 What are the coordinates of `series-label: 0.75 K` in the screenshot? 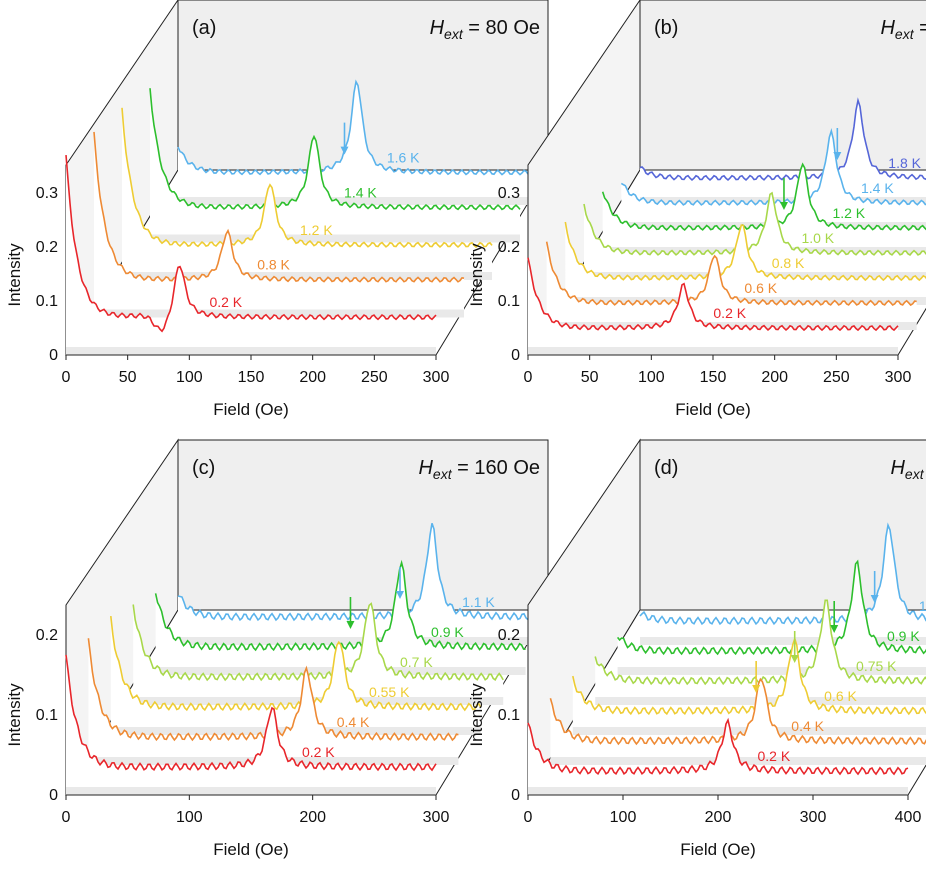 It's located at (876, 666).